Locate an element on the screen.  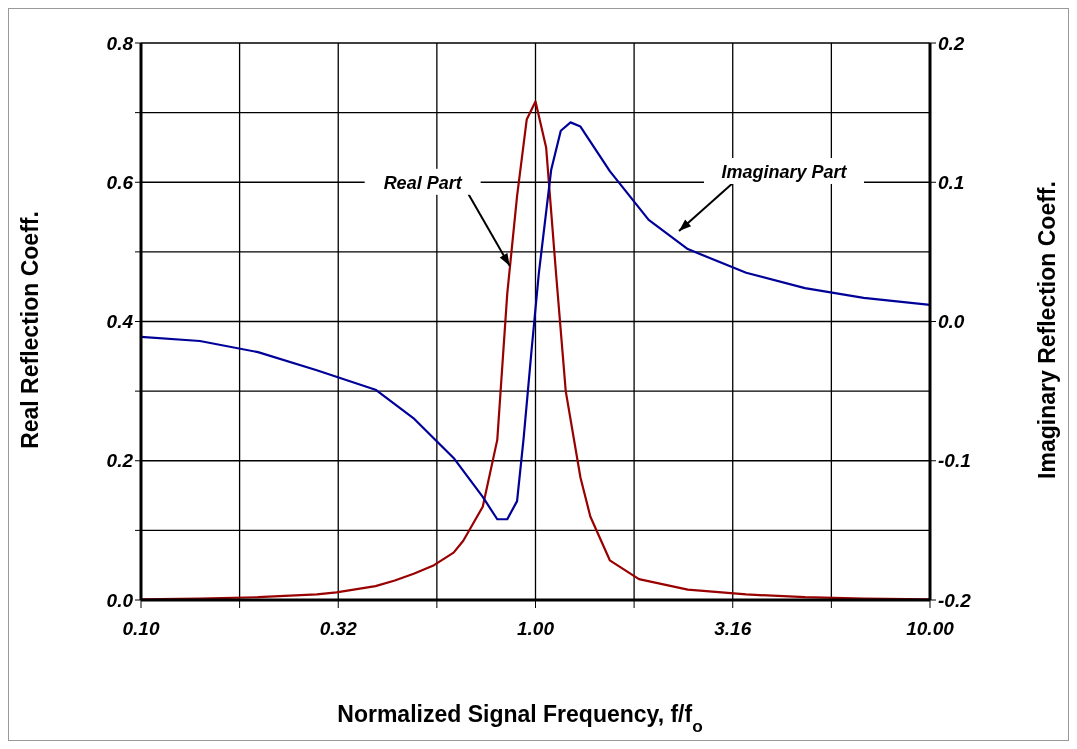
y-axis-title: Real Reflection Coeff. is located at coordinates (30, 330).